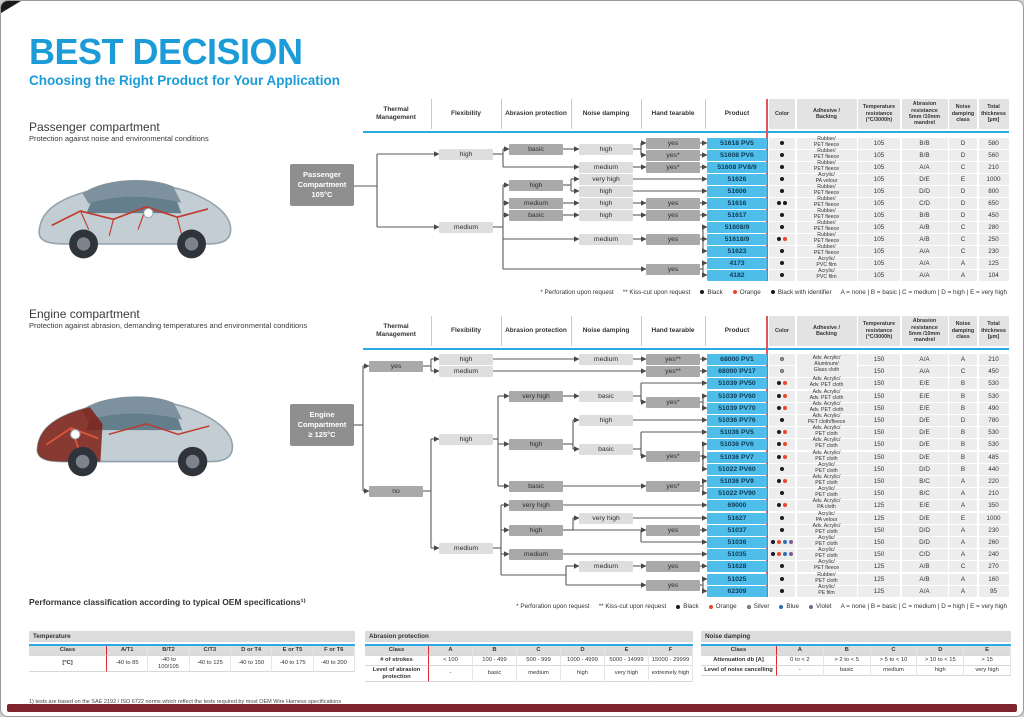 This screenshot has height=717, width=1024. Describe the element at coordinates (671, 651) in the screenshot. I see `class-column: F` at that location.